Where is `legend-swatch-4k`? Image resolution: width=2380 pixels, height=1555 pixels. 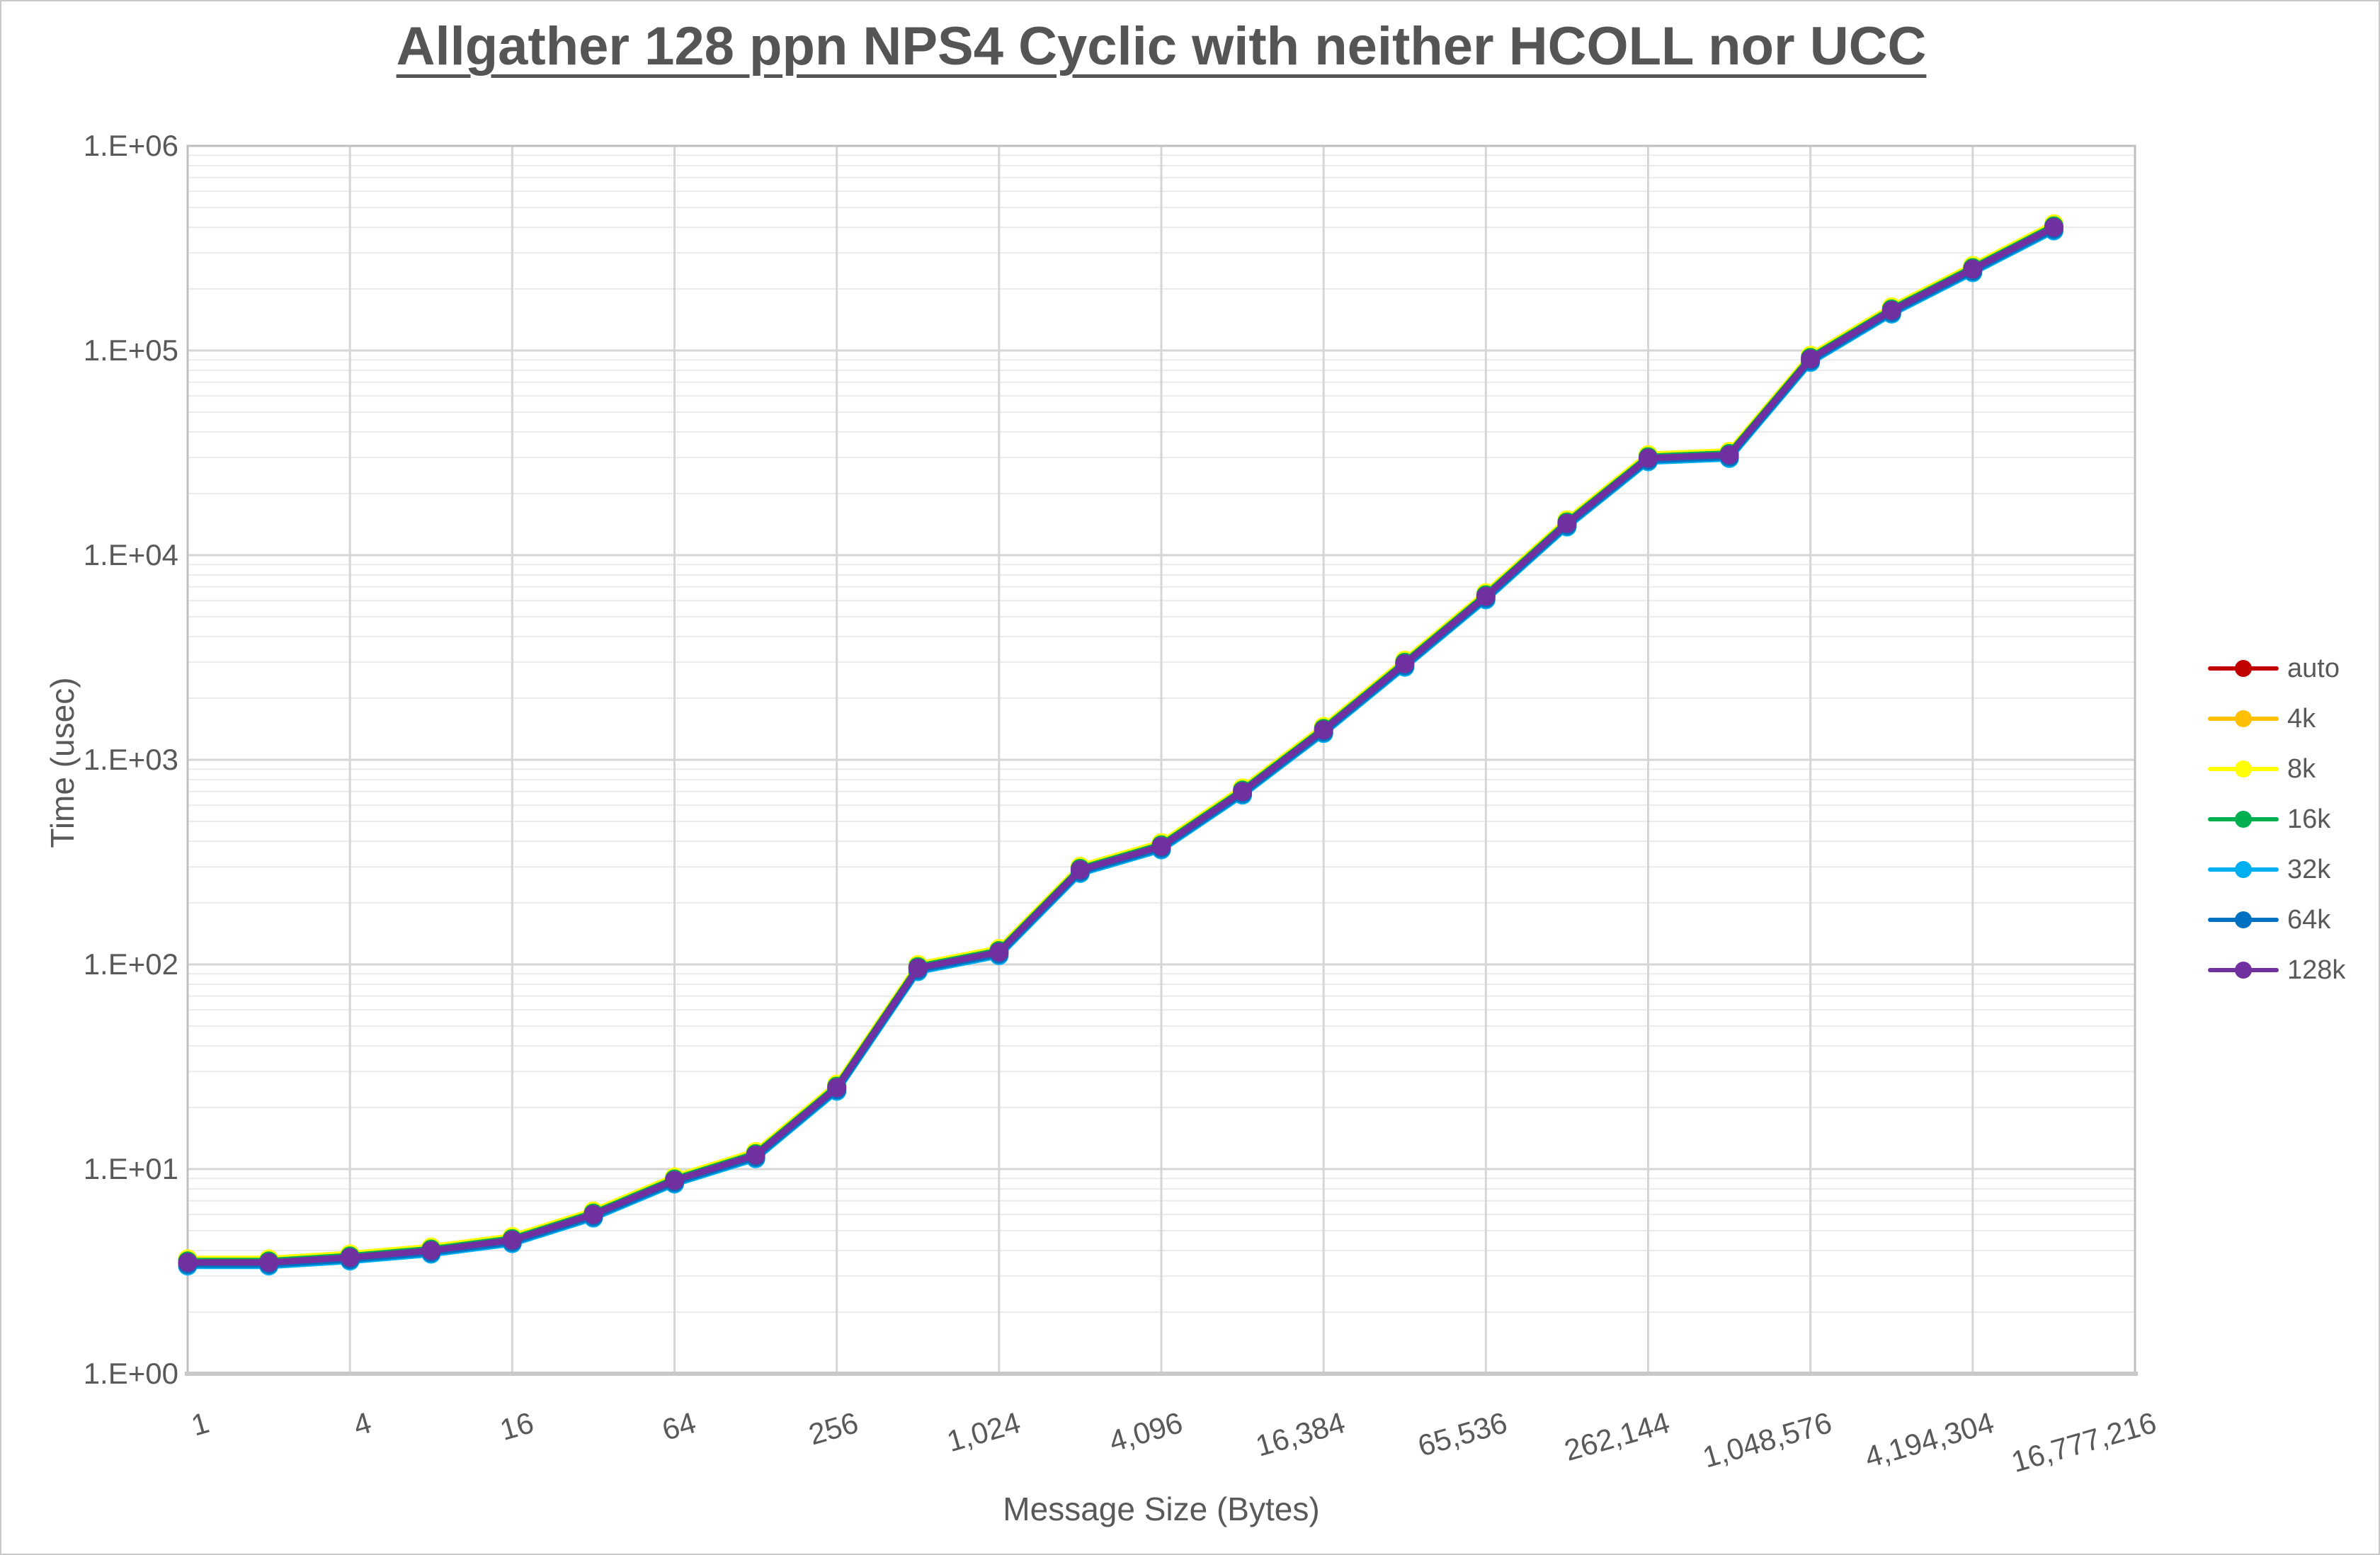
legend-swatch-4k is located at coordinates (2243, 719).